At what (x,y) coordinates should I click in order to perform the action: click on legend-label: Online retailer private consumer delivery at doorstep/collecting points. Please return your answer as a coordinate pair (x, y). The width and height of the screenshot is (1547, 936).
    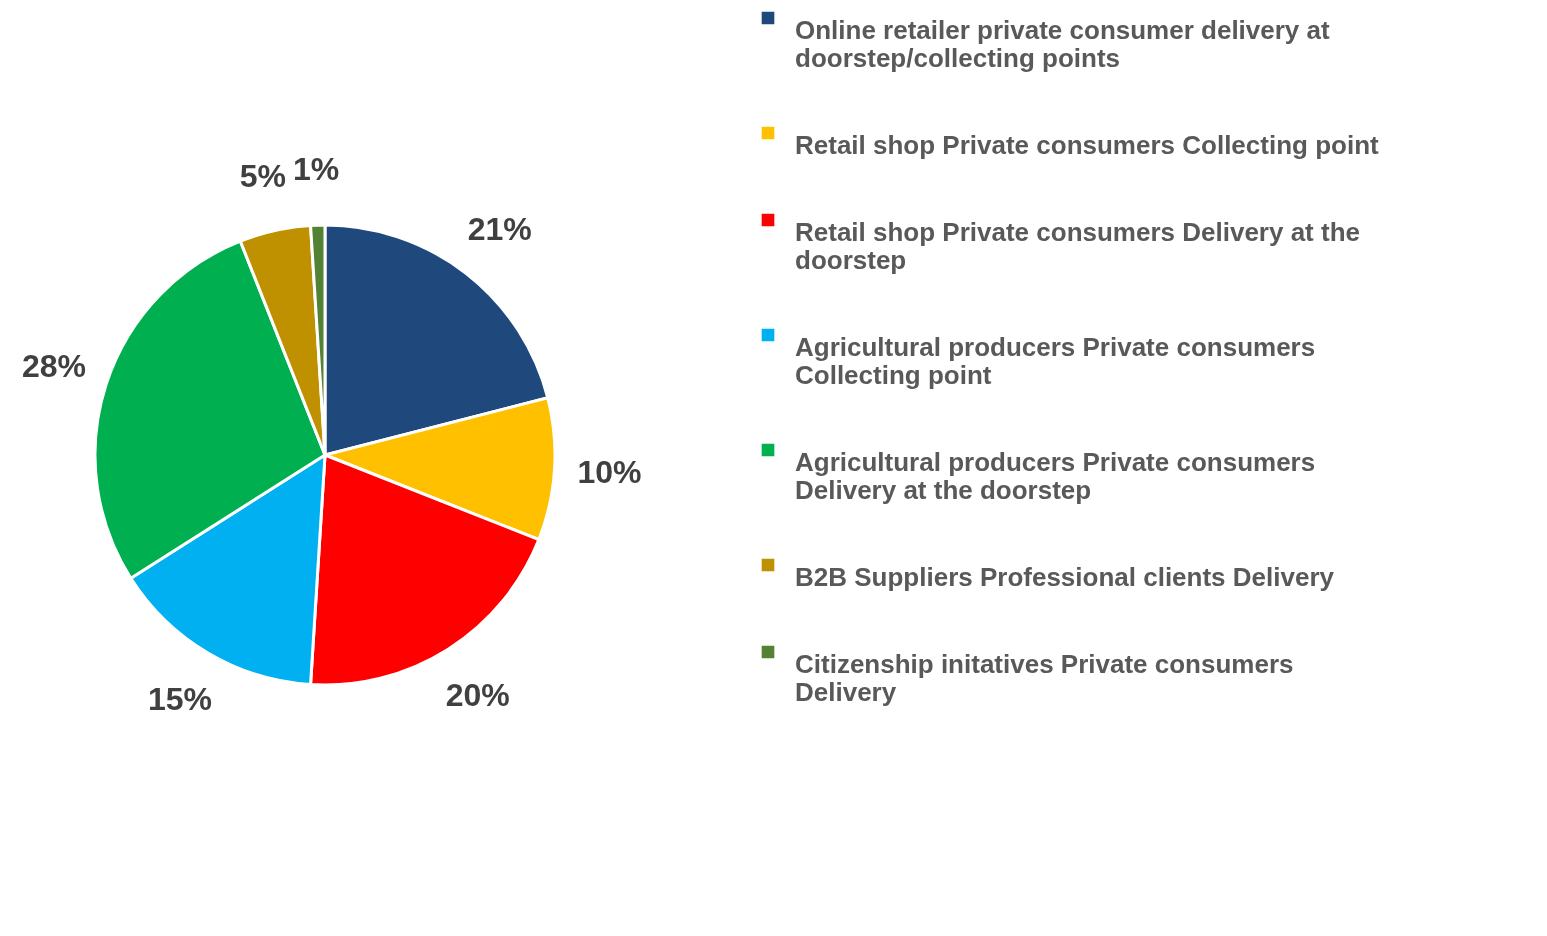
    Looking at the image, I should click on (1062, 44).